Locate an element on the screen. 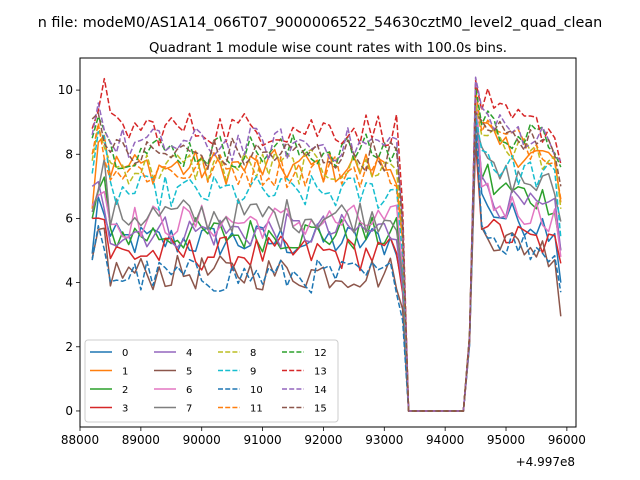 The width and height of the screenshot is (640, 480). x-tick-label: 95000 is located at coordinates (506, 440).